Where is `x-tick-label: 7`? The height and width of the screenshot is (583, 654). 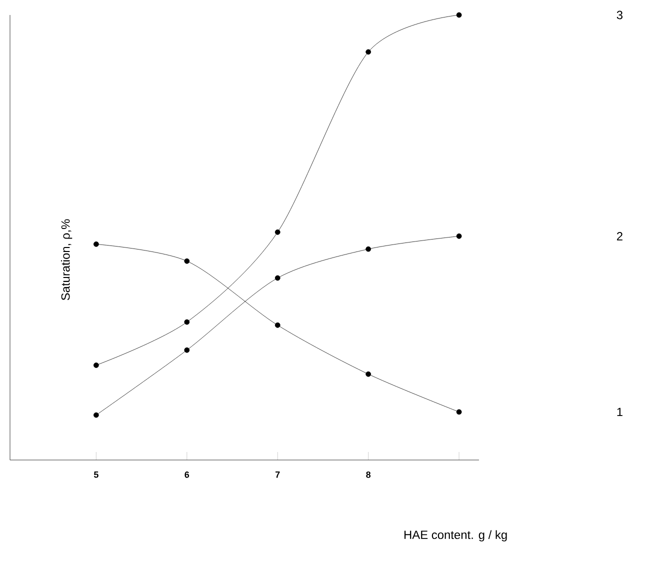
x-tick-label: 7 is located at coordinates (278, 475).